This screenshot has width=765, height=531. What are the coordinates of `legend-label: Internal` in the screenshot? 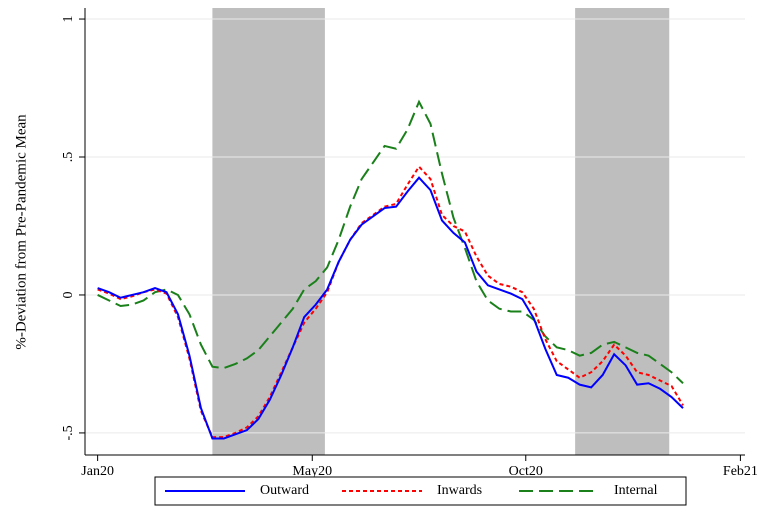 It's located at (636, 490).